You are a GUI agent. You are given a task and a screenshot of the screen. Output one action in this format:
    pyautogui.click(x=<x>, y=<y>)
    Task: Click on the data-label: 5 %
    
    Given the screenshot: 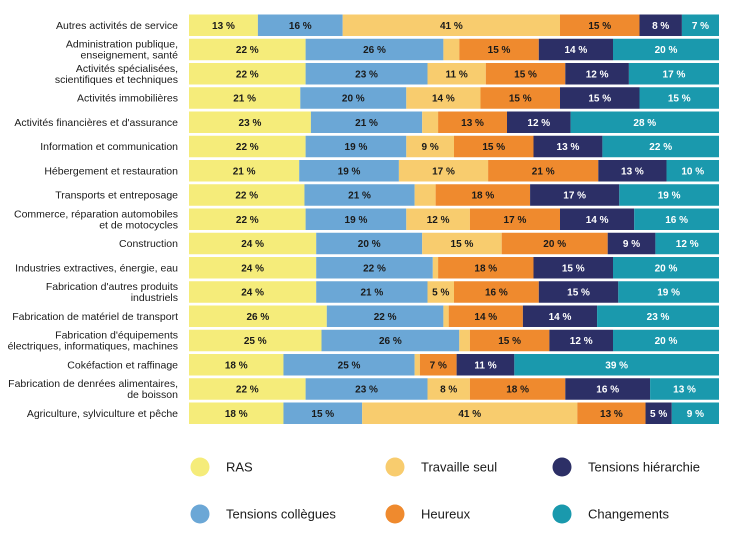 What is the action you would take?
    pyautogui.click(x=440, y=293)
    